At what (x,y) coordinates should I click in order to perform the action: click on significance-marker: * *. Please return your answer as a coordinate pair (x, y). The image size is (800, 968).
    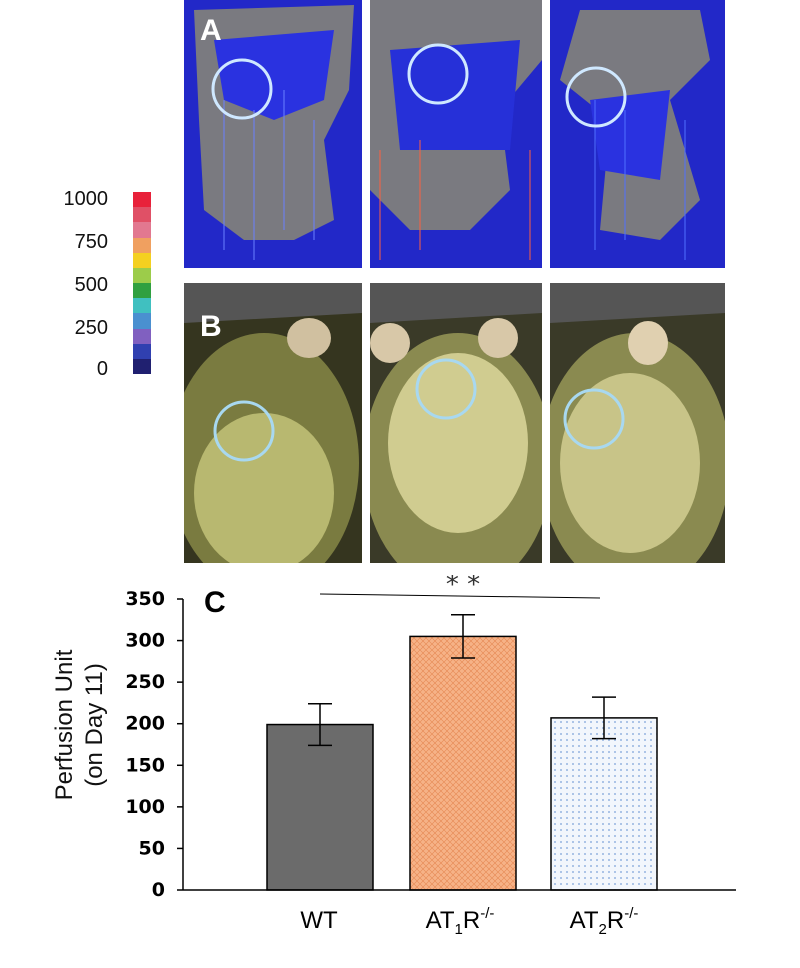
    Looking at the image, I should click on (463, 587).